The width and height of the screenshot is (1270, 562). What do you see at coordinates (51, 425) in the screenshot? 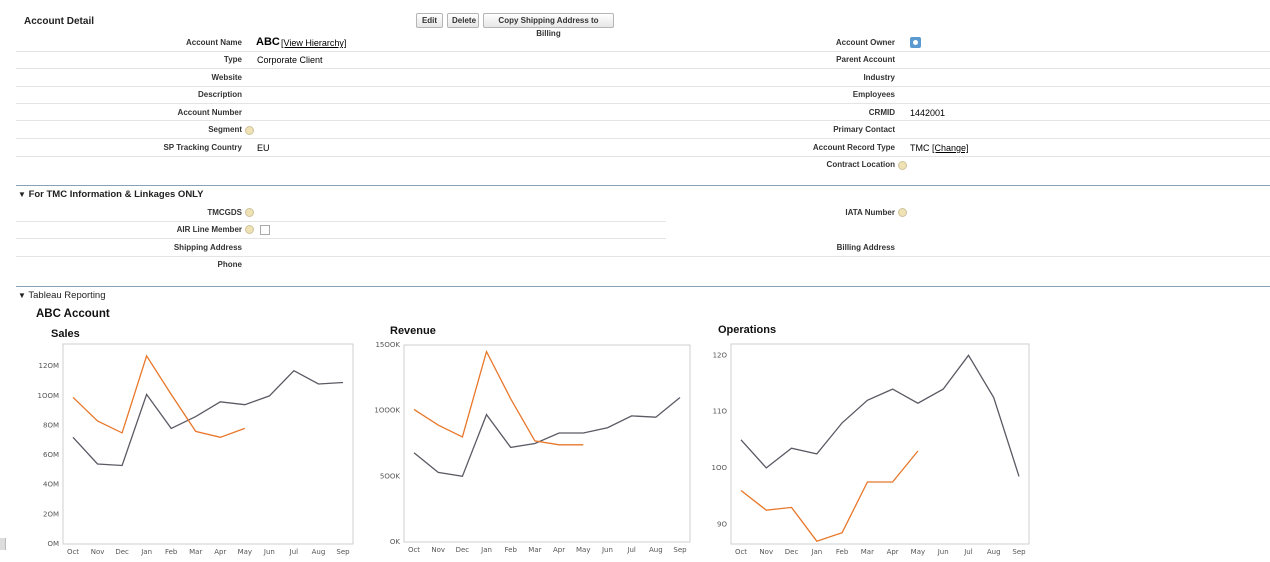
I see `y-tick-label: 8OM` at bounding box center [51, 425].